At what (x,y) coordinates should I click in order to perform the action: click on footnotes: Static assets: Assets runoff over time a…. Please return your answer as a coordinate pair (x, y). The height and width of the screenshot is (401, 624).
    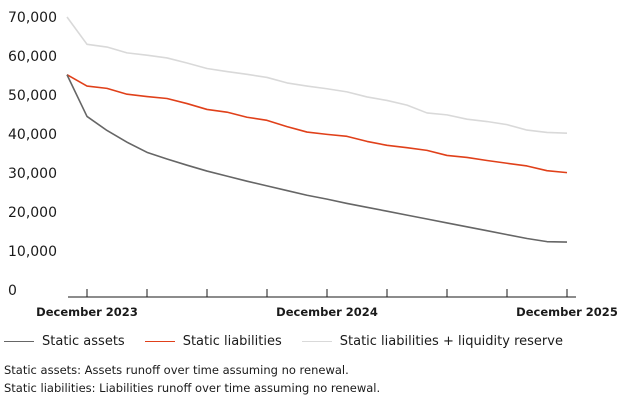
    Looking at the image, I should click on (192, 379).